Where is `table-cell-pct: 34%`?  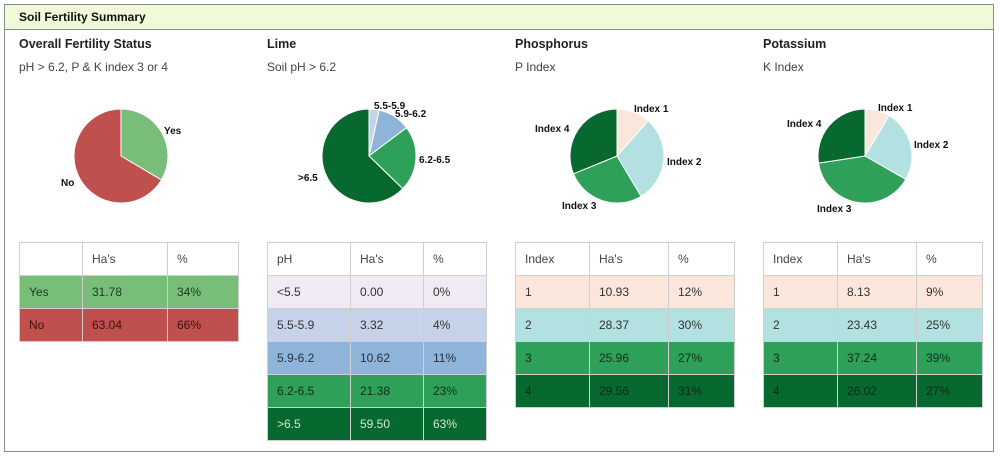 table-cell-pct: 34% is located at coordinates (203, 292).